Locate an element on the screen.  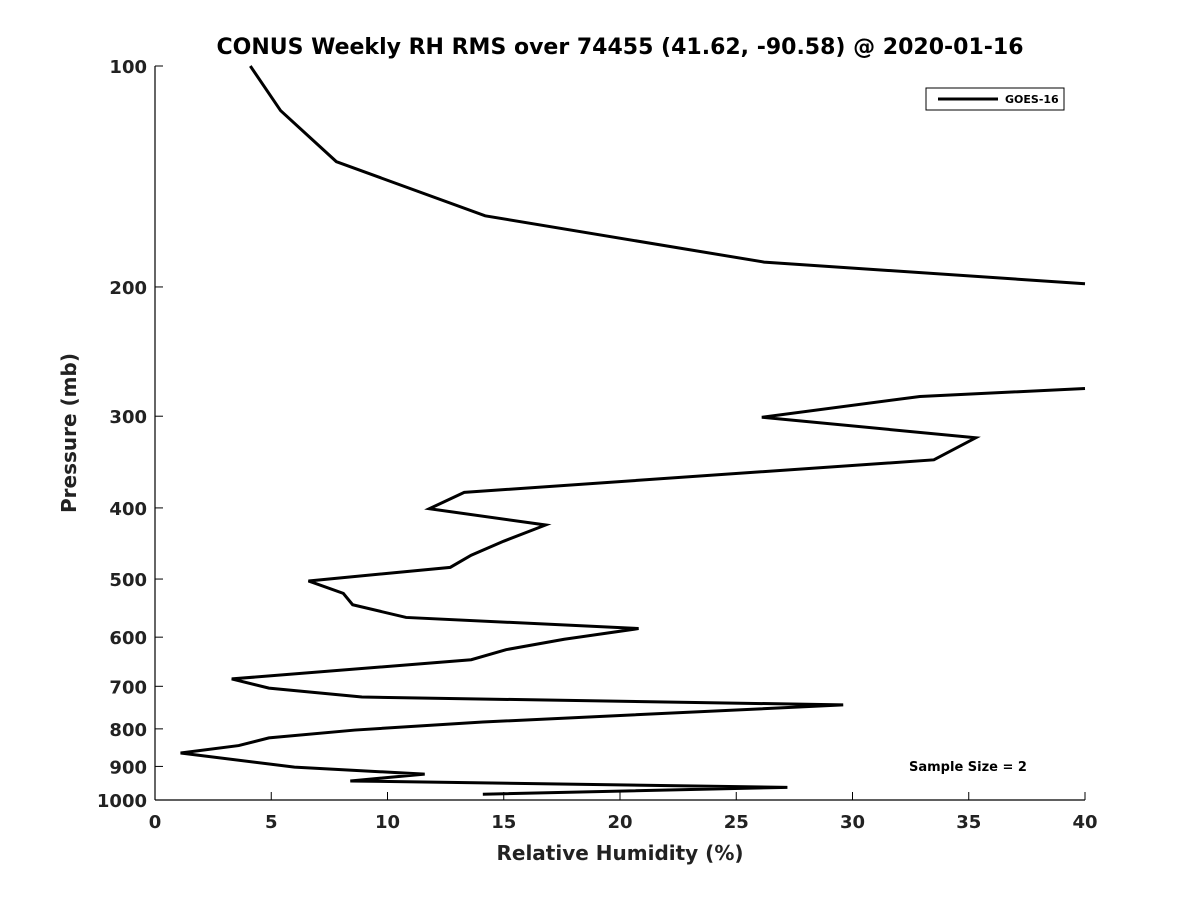
x-tick-label: 0 is located at coordinates (155, 822).